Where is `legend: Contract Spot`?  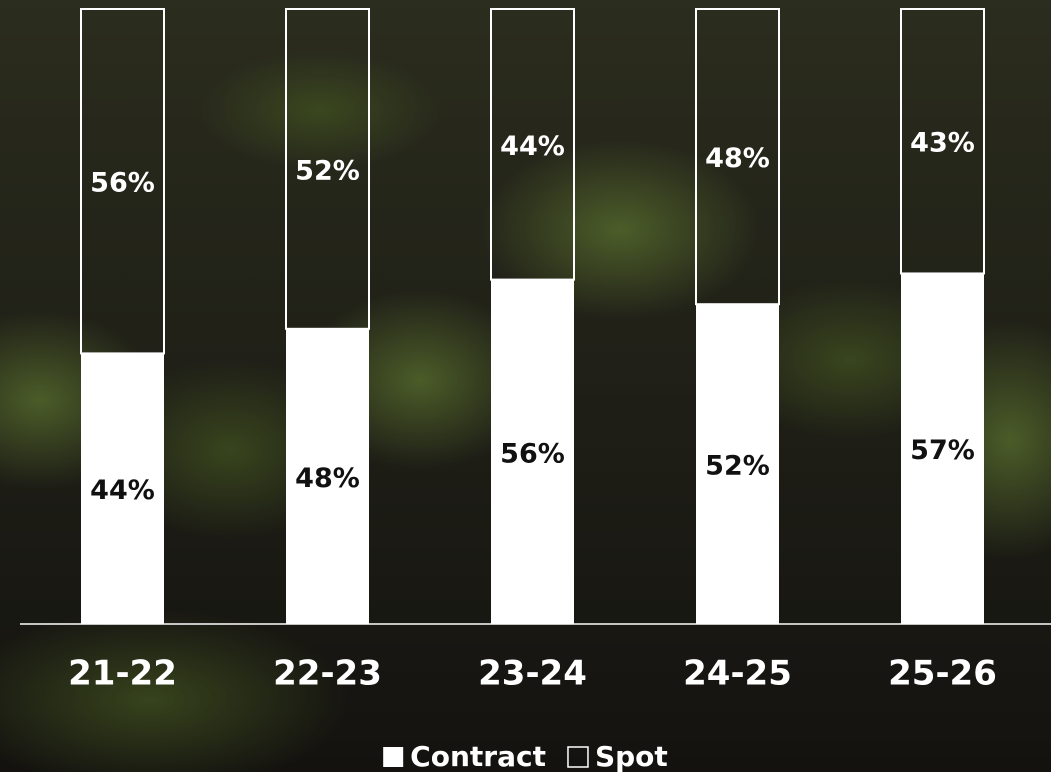
legend: Contract Spot is located at coordinates (525, 756).